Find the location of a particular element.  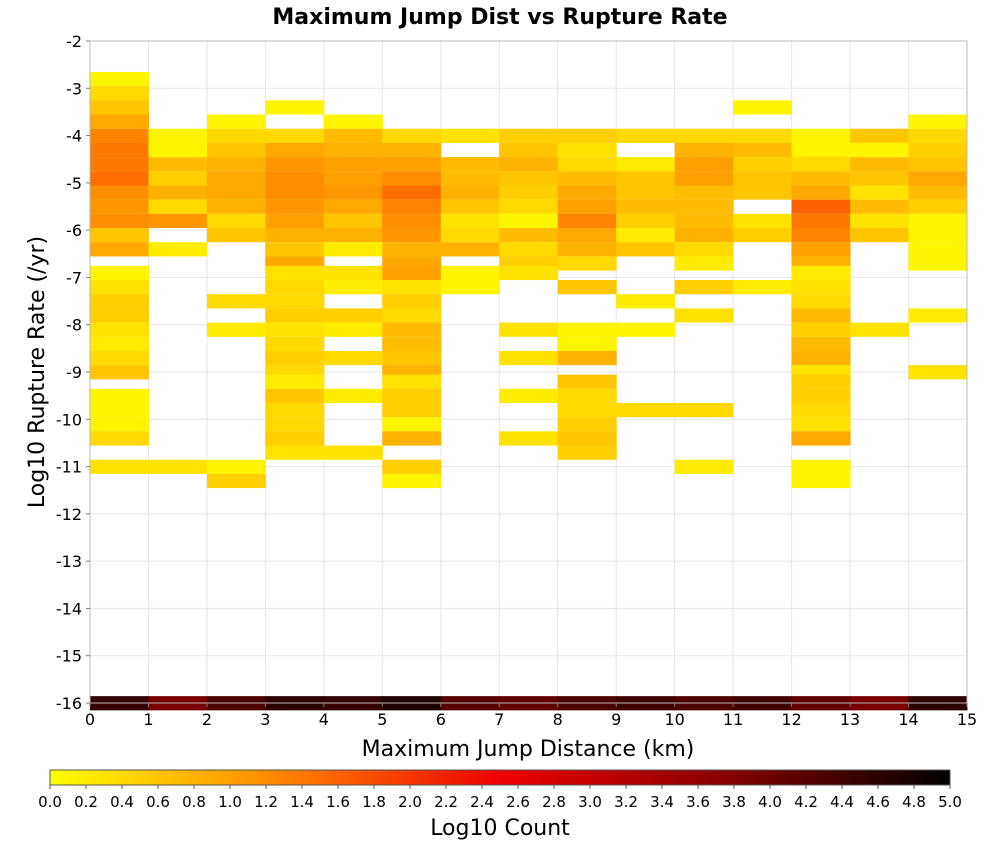

y-tick-label: -5 is located at coordinates (74, 183).